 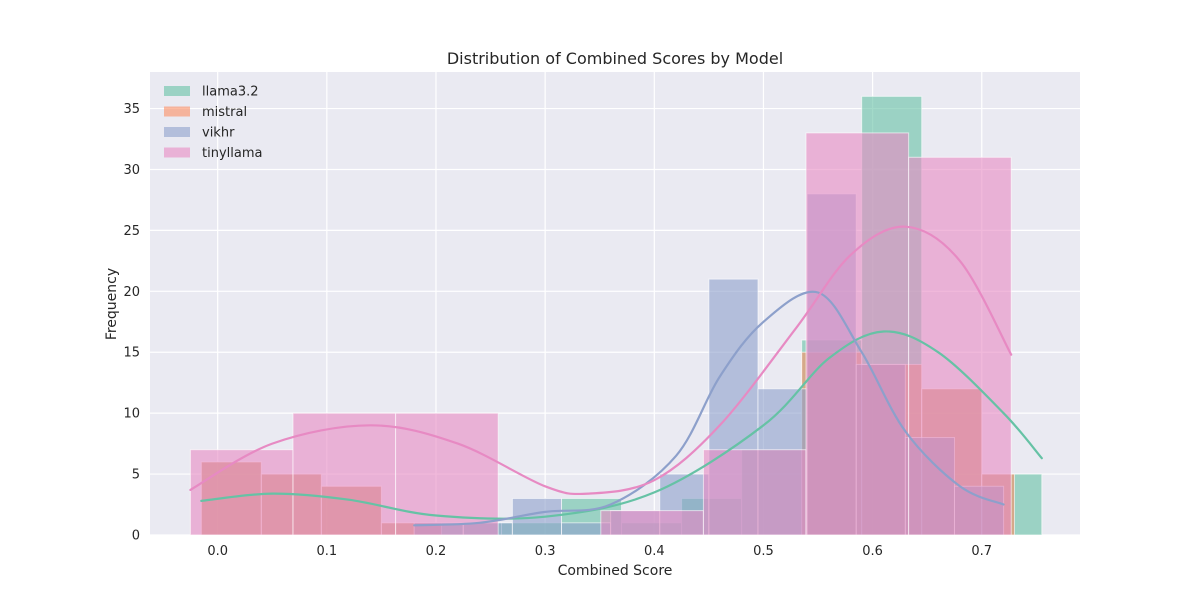 What do you see at coordinates (654, 551) in the screenshot?
I see `x-tick-label: 0.4` at bounding box center [654, 551].